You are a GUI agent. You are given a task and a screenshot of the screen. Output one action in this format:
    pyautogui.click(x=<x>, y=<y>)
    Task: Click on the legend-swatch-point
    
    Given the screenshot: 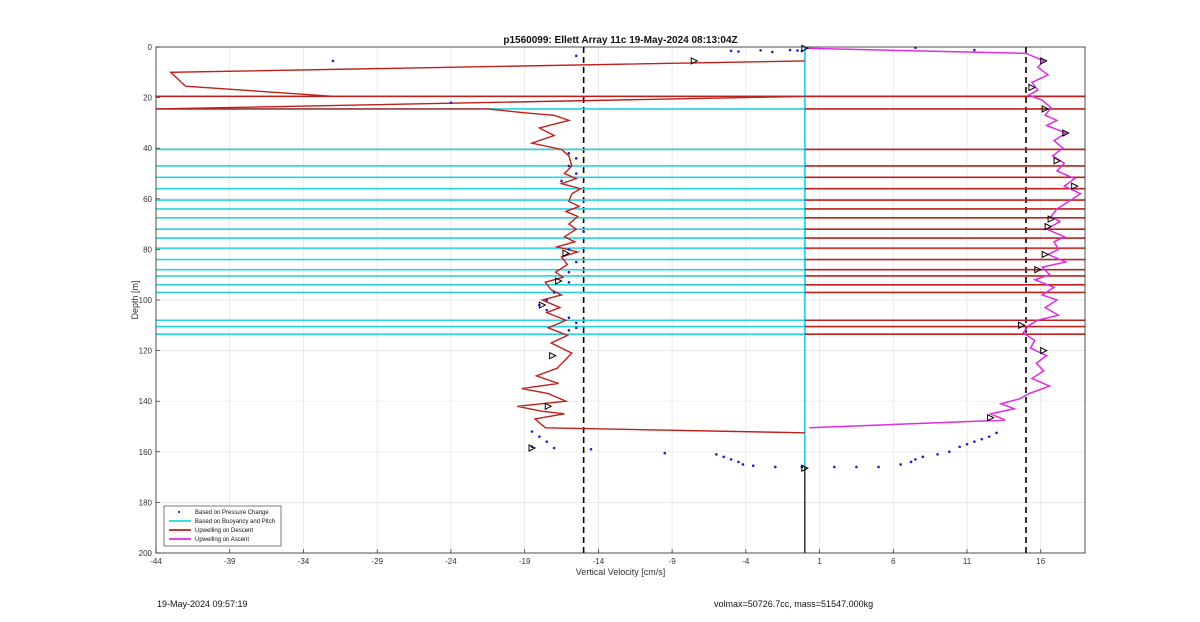 What is the action you would take?
    pyautogui.click(x=179, y=512)
    